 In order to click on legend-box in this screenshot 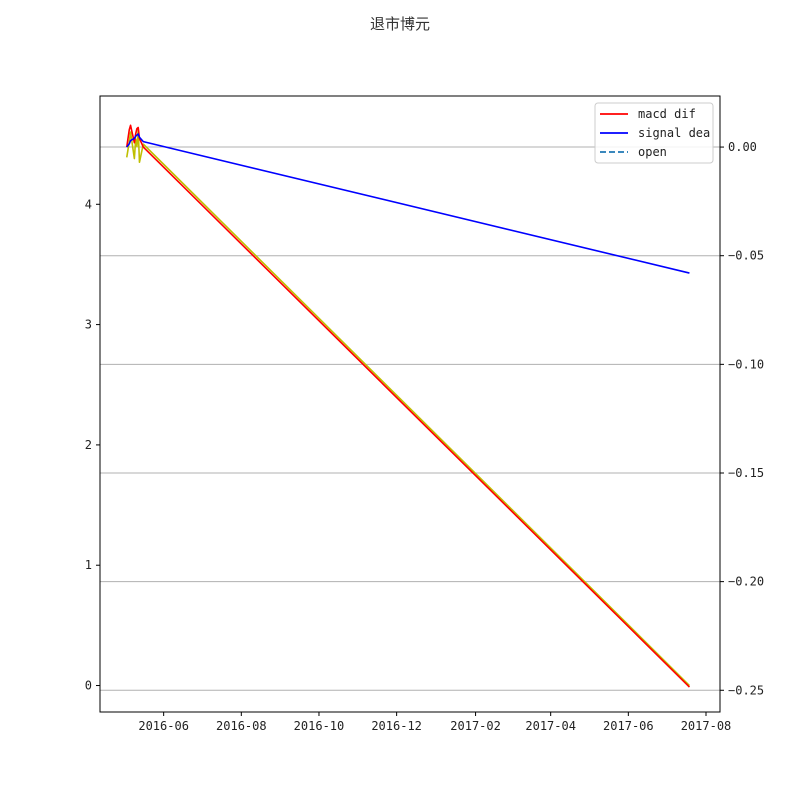, I will do `click(654, 133)`.